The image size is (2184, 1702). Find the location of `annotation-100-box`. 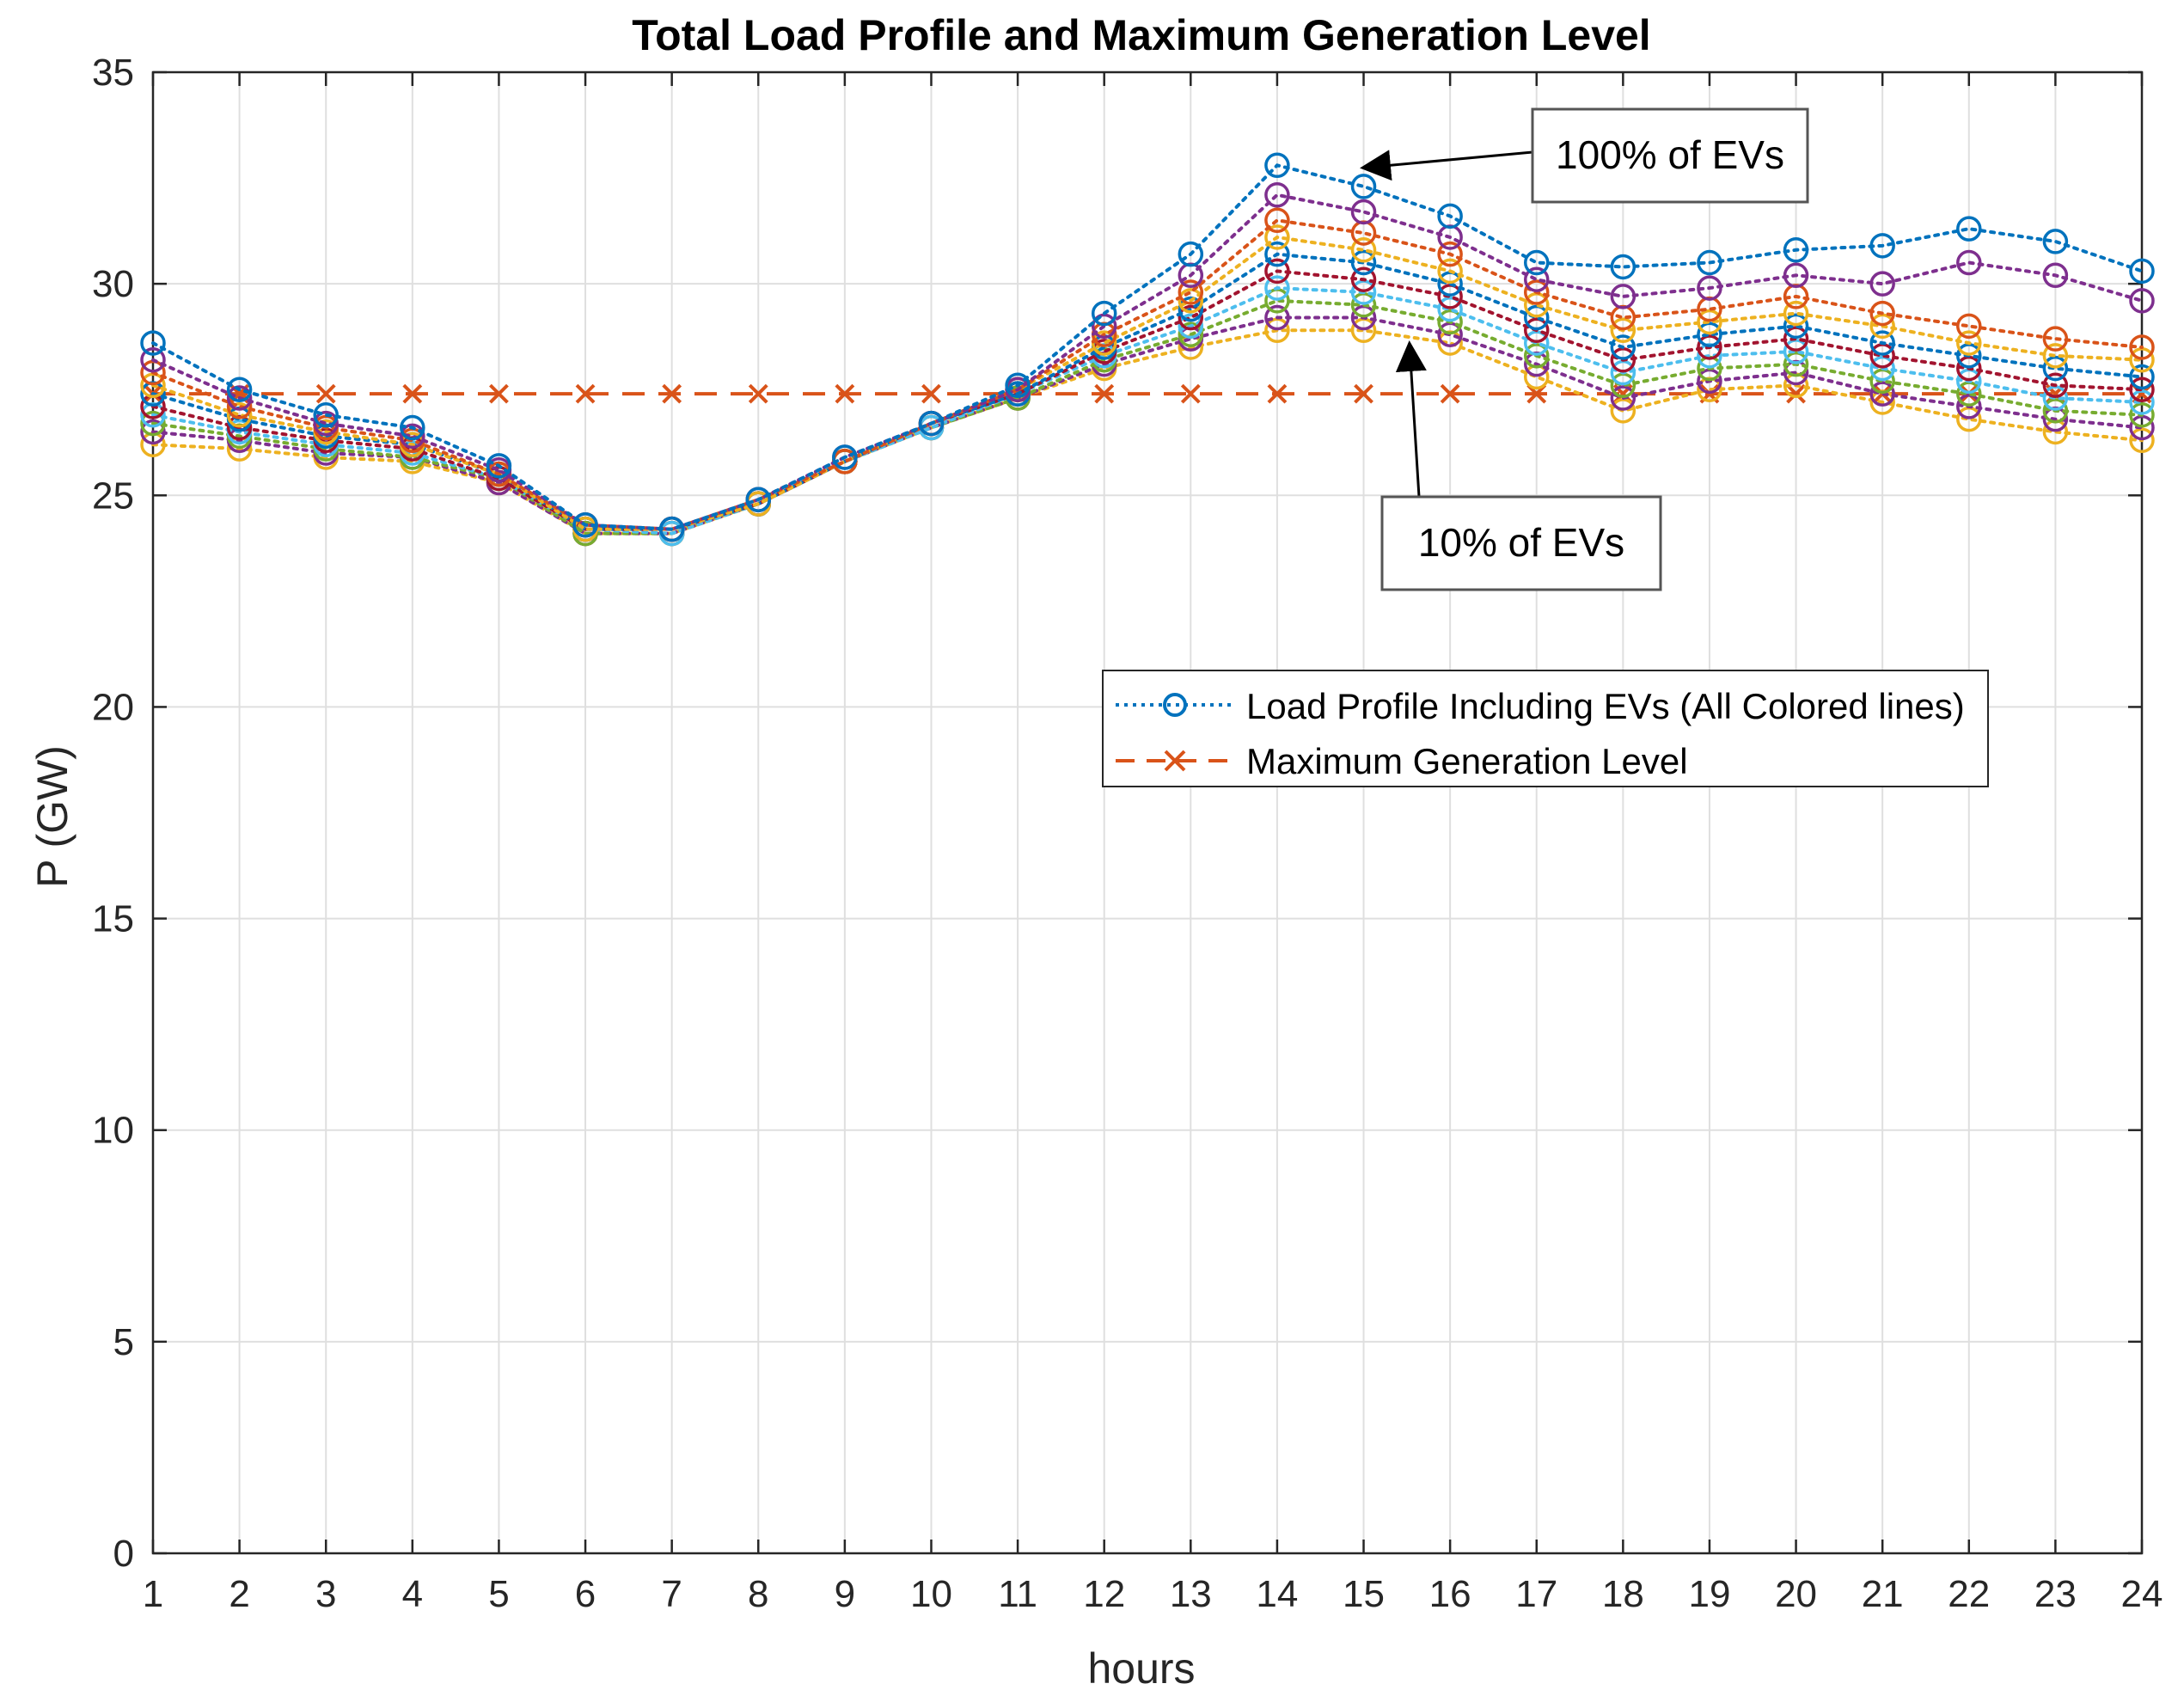

annotation-100-box is located at coordinates (1670, 155).